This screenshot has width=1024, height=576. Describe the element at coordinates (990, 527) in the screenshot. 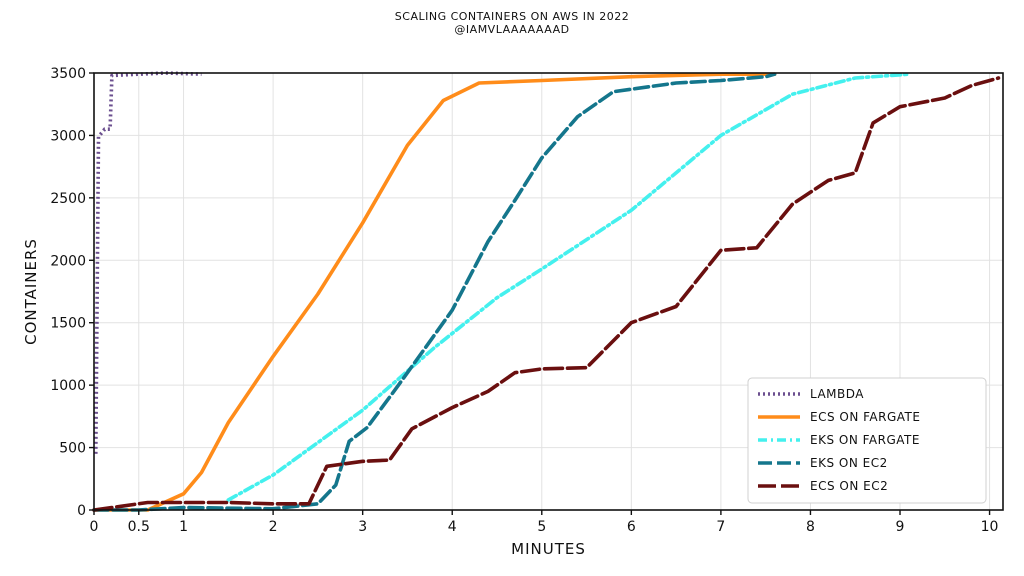

I see `x-tick-label: 10` at that location.